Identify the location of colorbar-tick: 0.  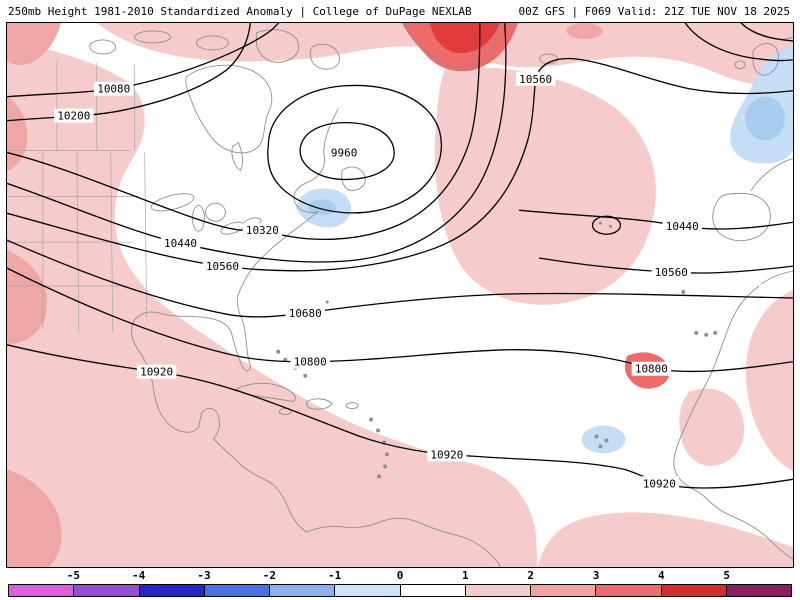
(400, 575).